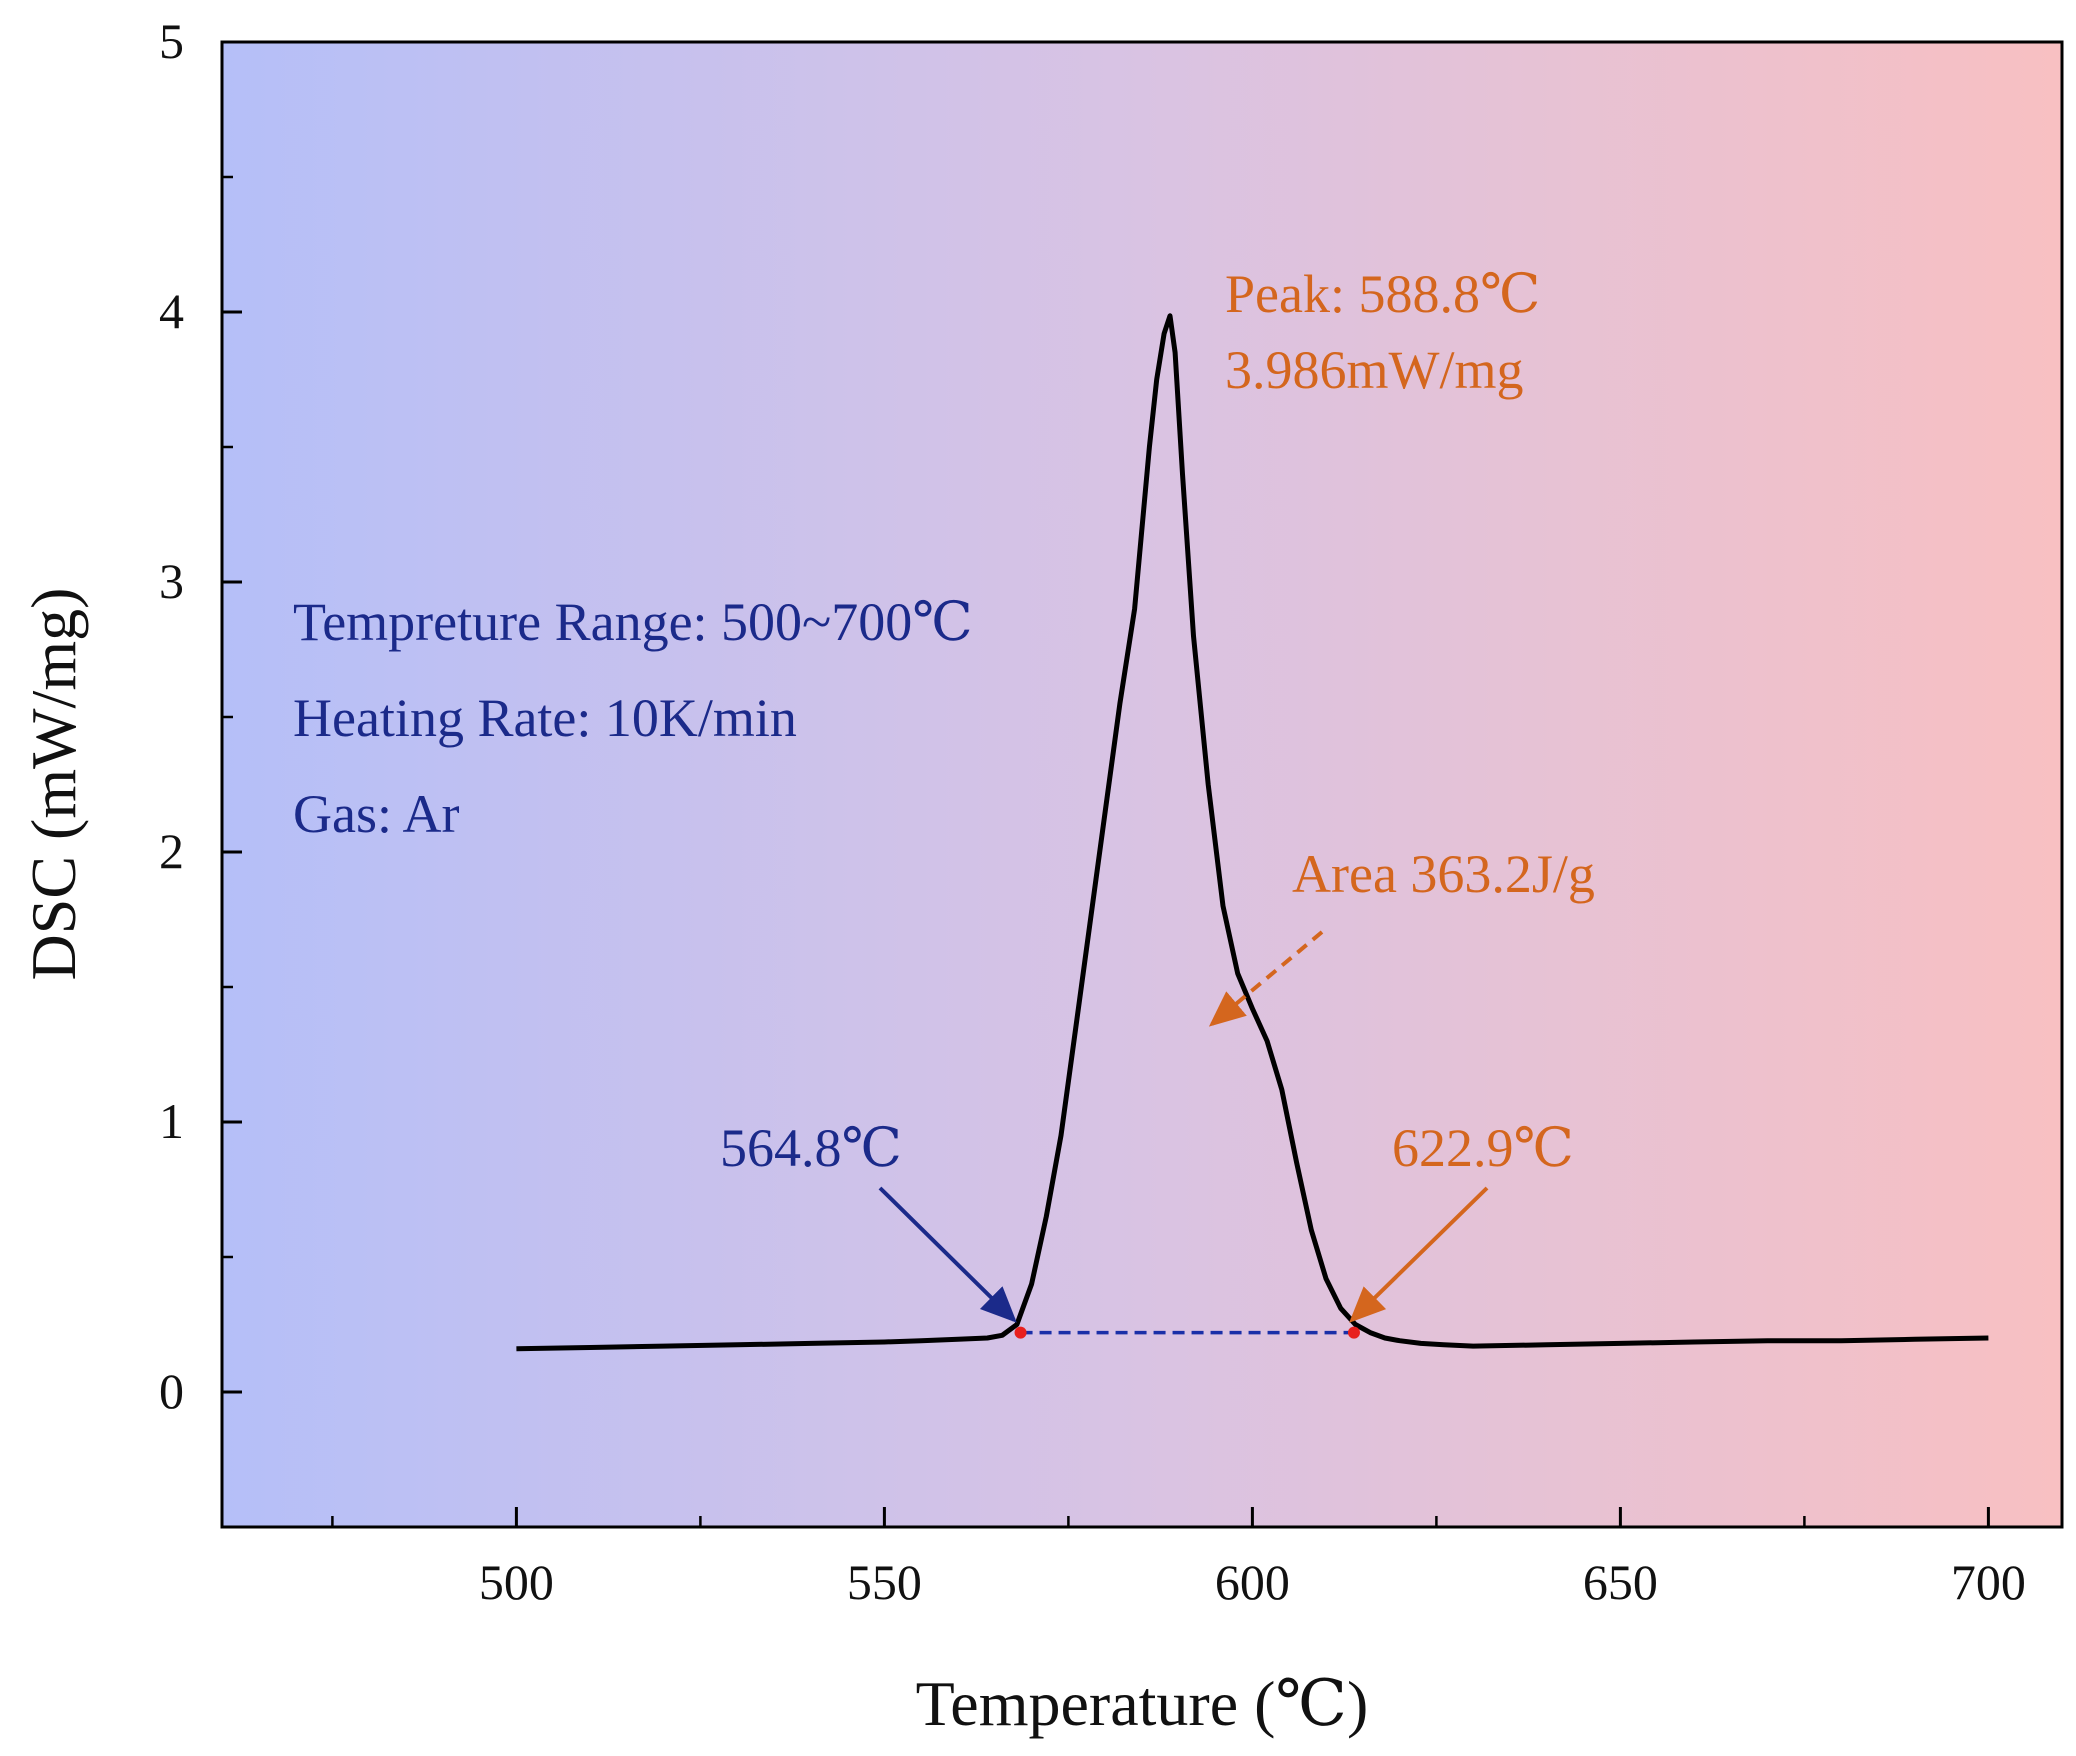 Image resolution: width=2076 pixels, height=1756 pixels. Describe the element at coordinates (1382, 294) in the screenshot. I see `peak-temperature-label: Peak: 588.8℃` at that location.